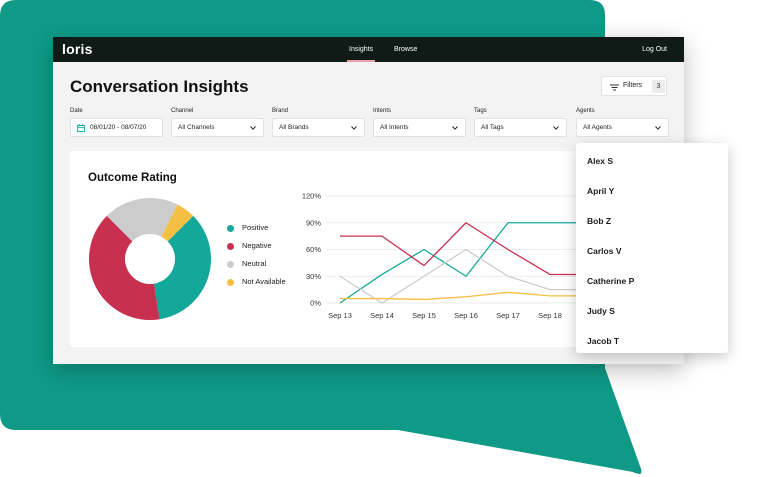 Image resolution: width=768 pixels, height=477 pixels. Describe the element at coordinates (466, 315) in the screenshot. I see `x-tick-label: Sep 16` at that location.